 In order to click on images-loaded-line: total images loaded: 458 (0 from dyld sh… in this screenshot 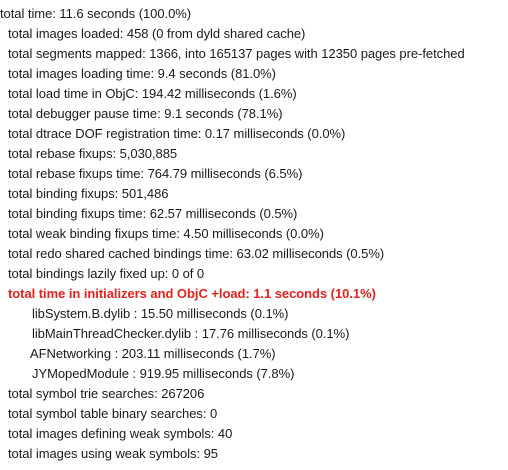, I will do `click(157, 33)`.